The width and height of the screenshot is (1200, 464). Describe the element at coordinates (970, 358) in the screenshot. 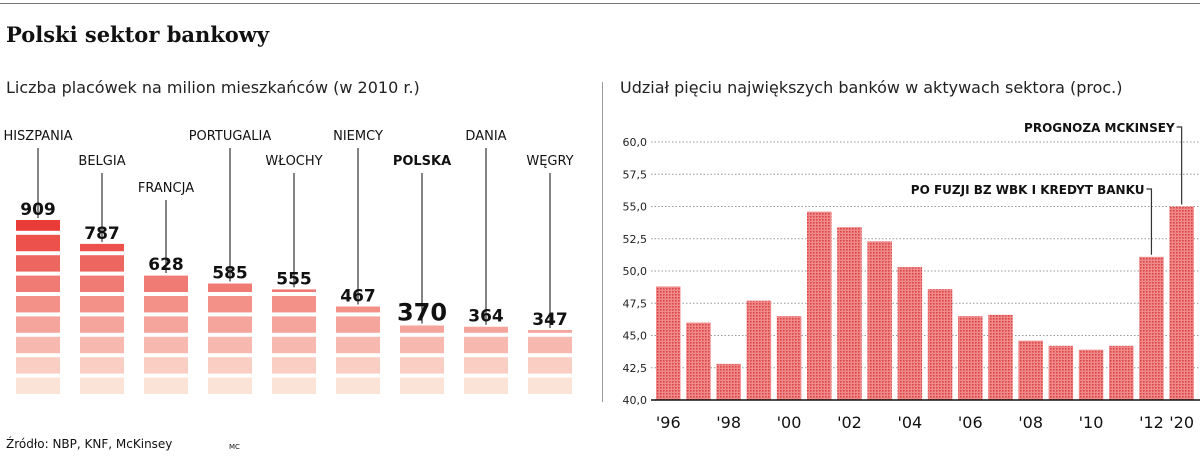

I see `bar-2006` at that location.